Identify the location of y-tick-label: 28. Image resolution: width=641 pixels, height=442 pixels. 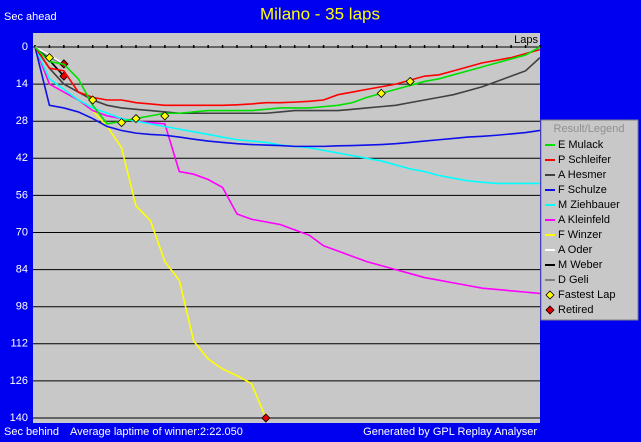
(22, 121).